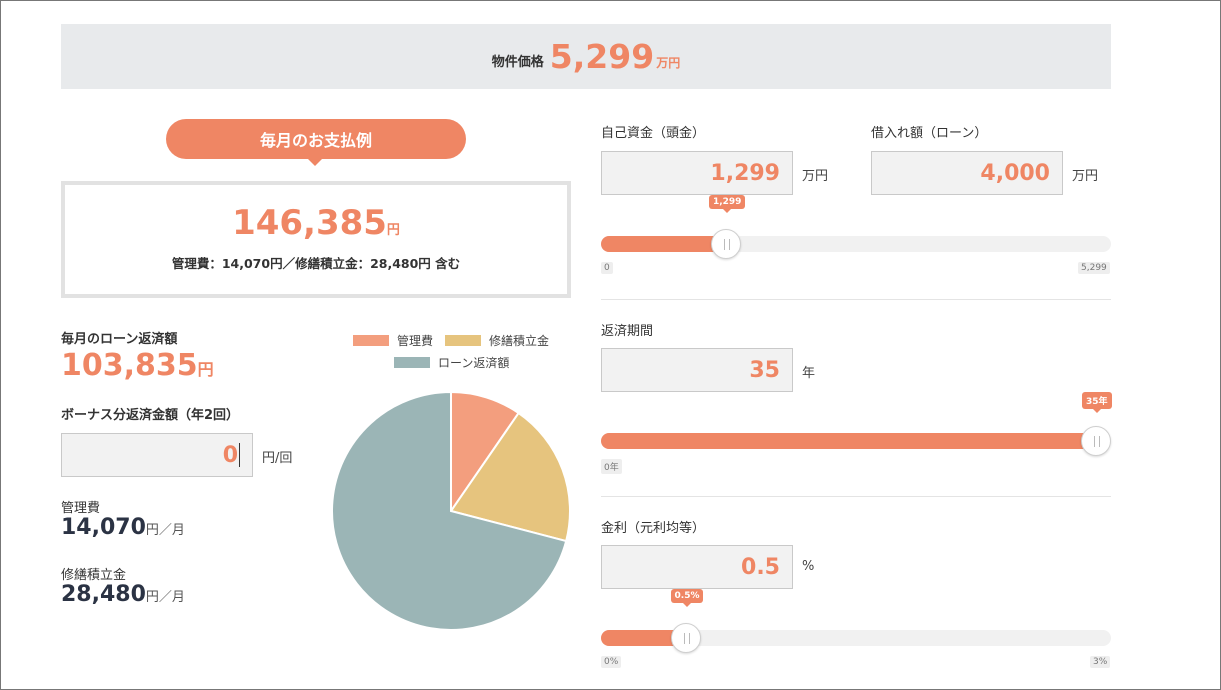 Image resolution: width=1221 pixels, height=690 pixels. I want to click on slider-handle: 1,299, so click(727, 227).